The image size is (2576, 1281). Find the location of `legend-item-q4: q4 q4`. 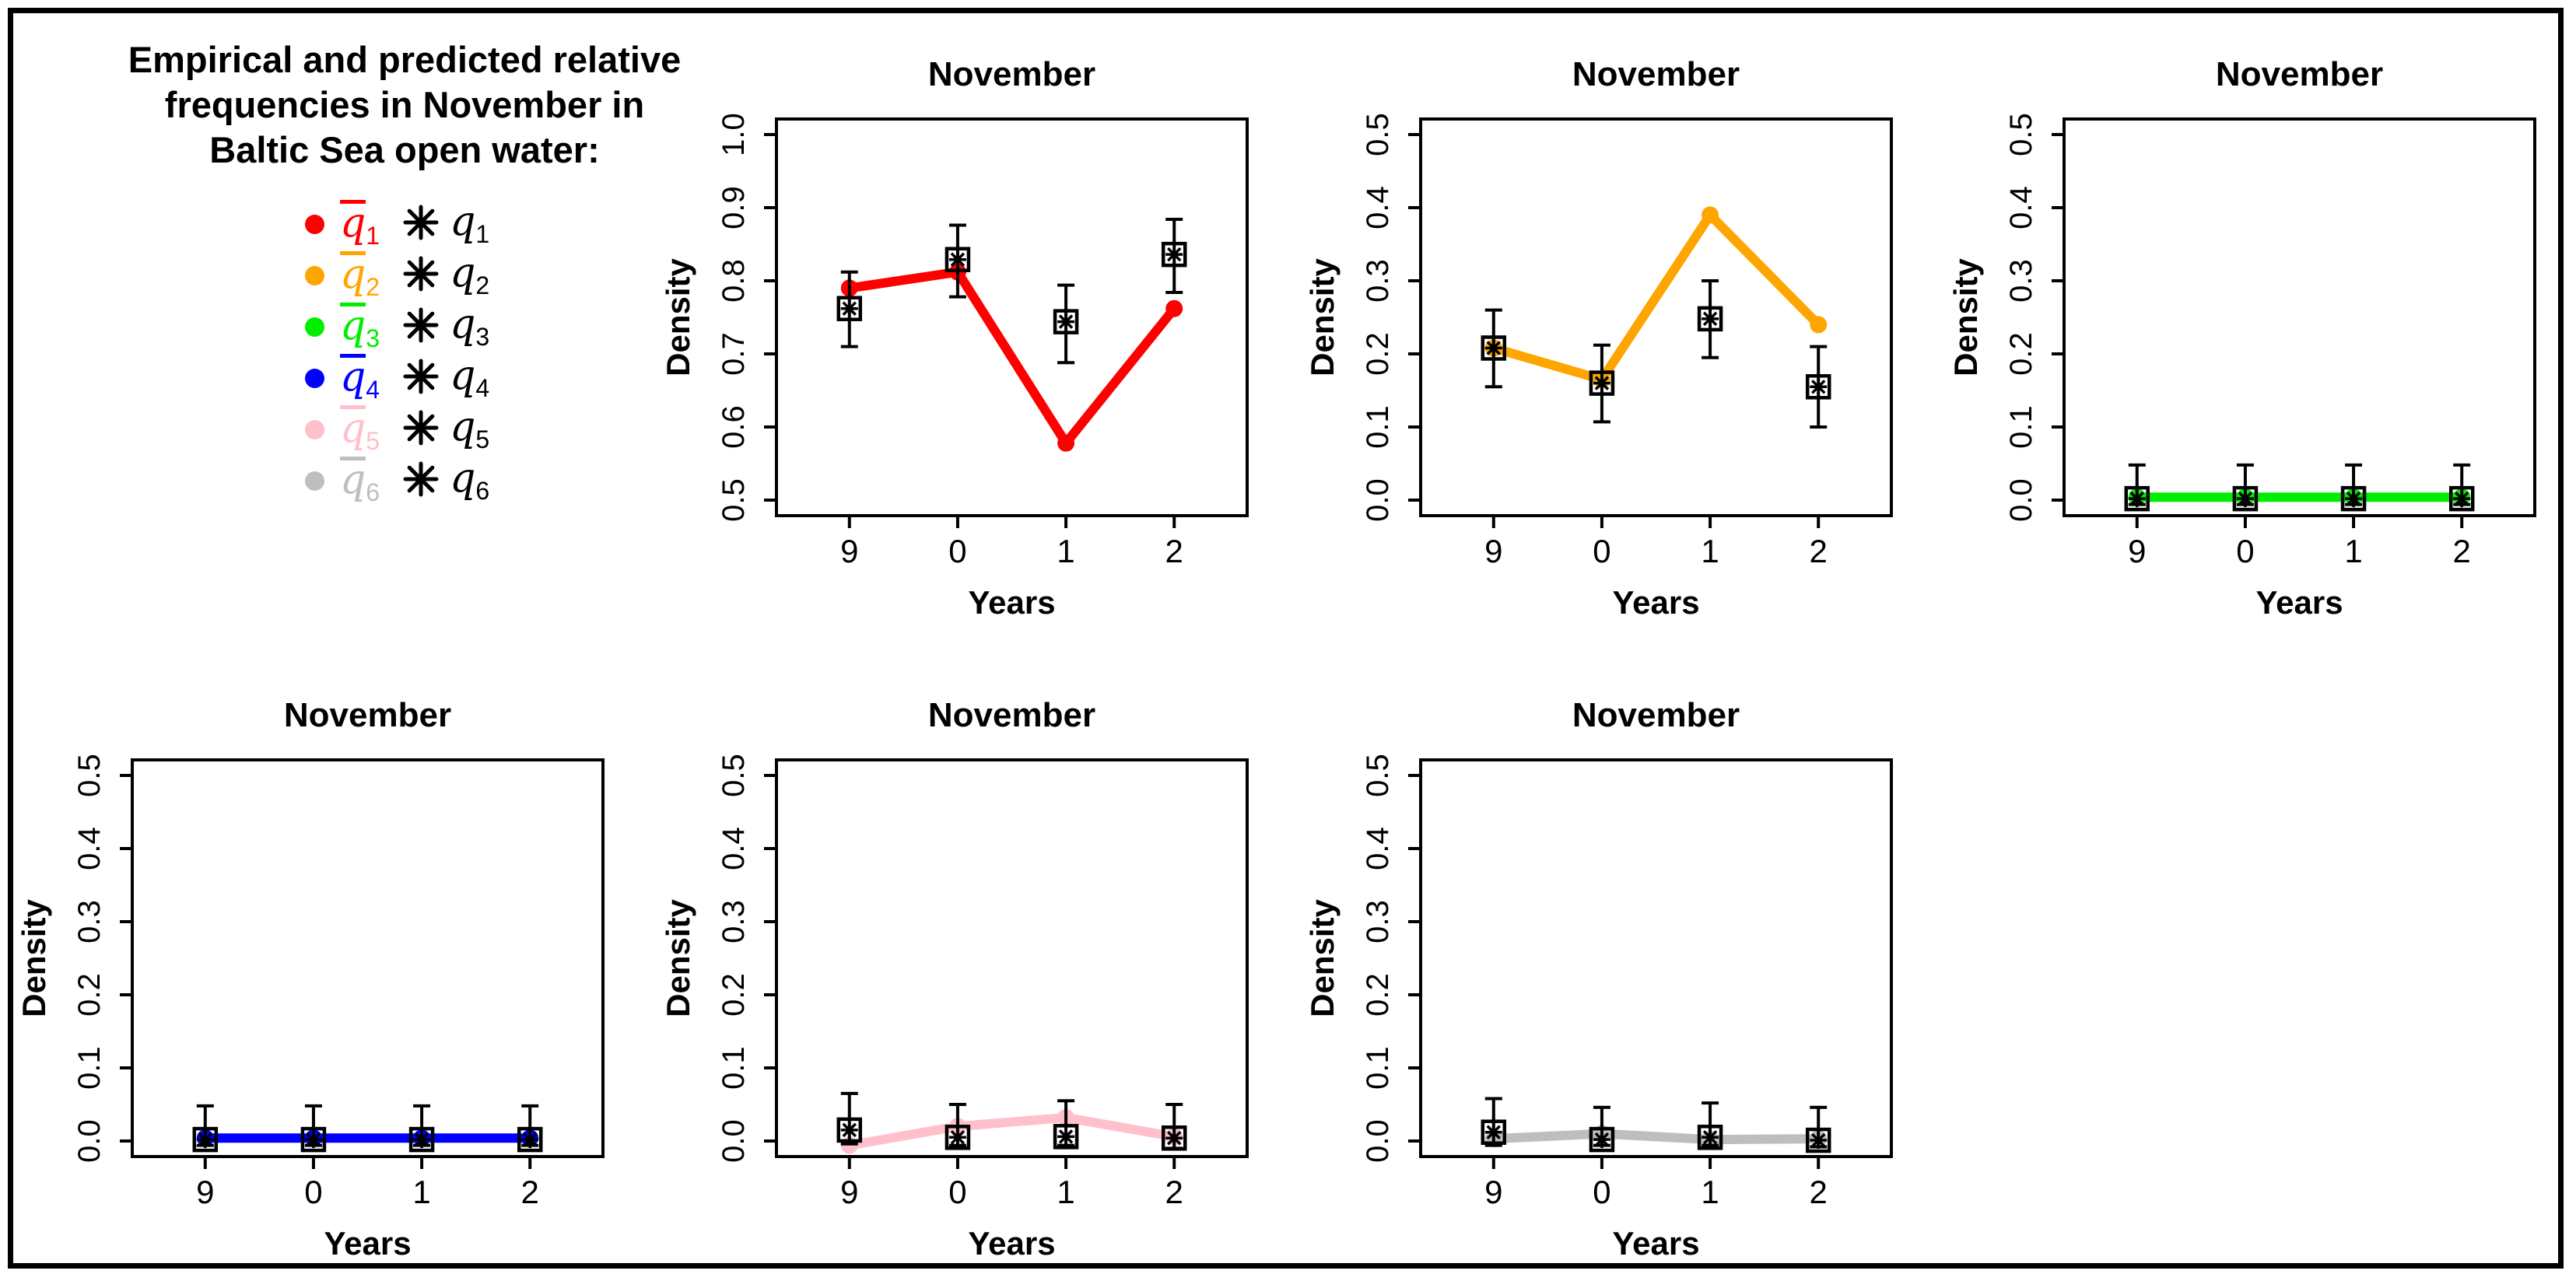

legend-item-q4: q4 q4 is located at coordinates (397, 378).